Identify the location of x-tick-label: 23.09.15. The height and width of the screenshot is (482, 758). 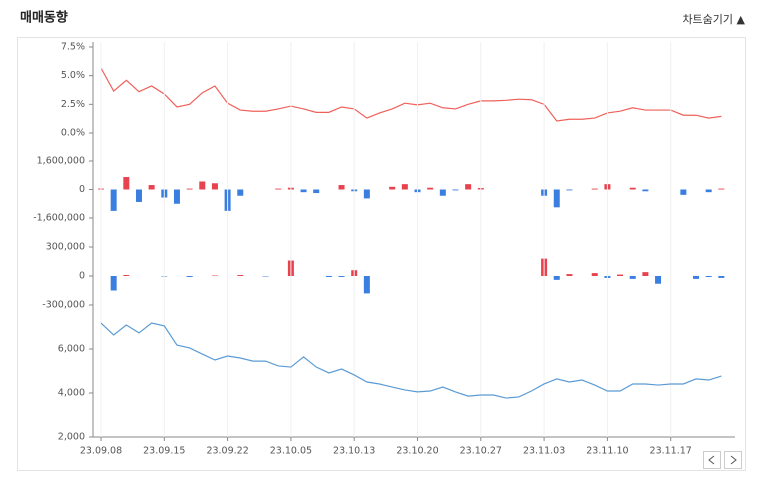
(164, 451).